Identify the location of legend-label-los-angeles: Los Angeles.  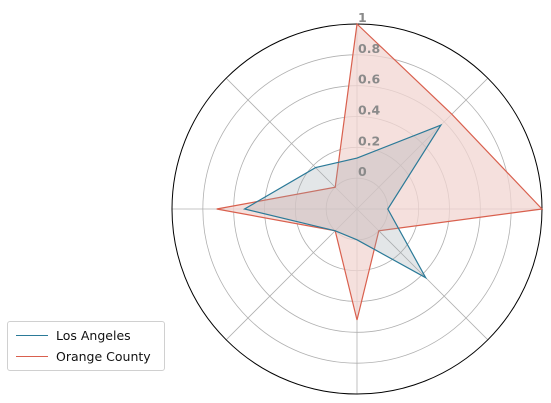
(93, 335).